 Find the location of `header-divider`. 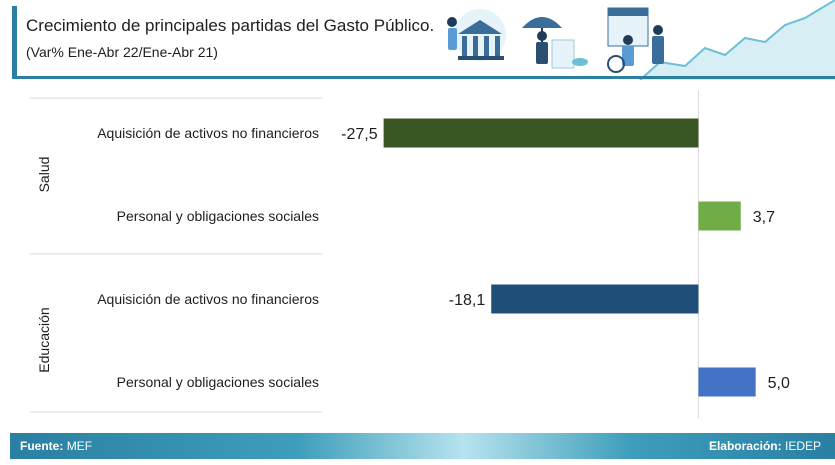

header-divider is located at coordinates (423, 77).